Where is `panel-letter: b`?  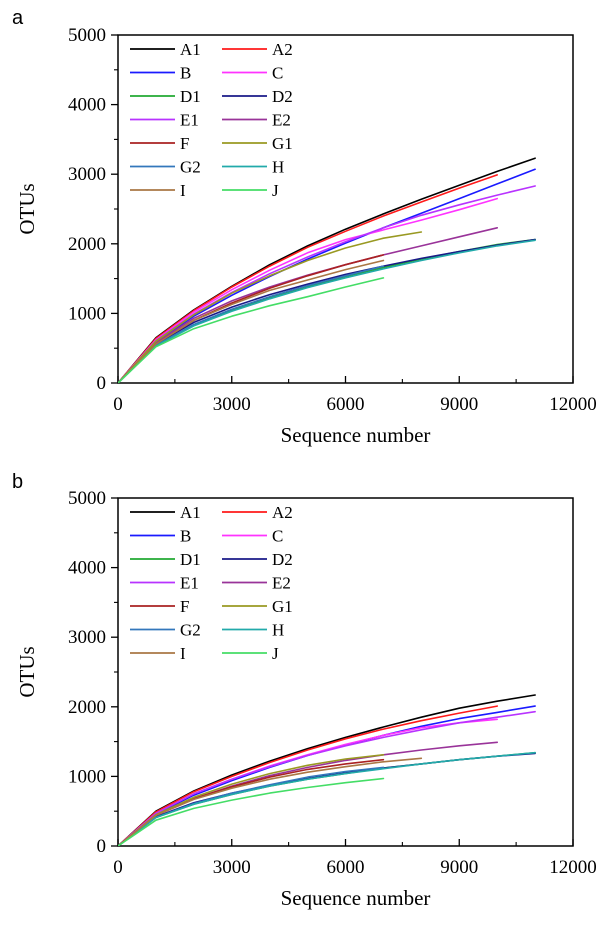 panel-letter: b is located at coordinates (17, 482).